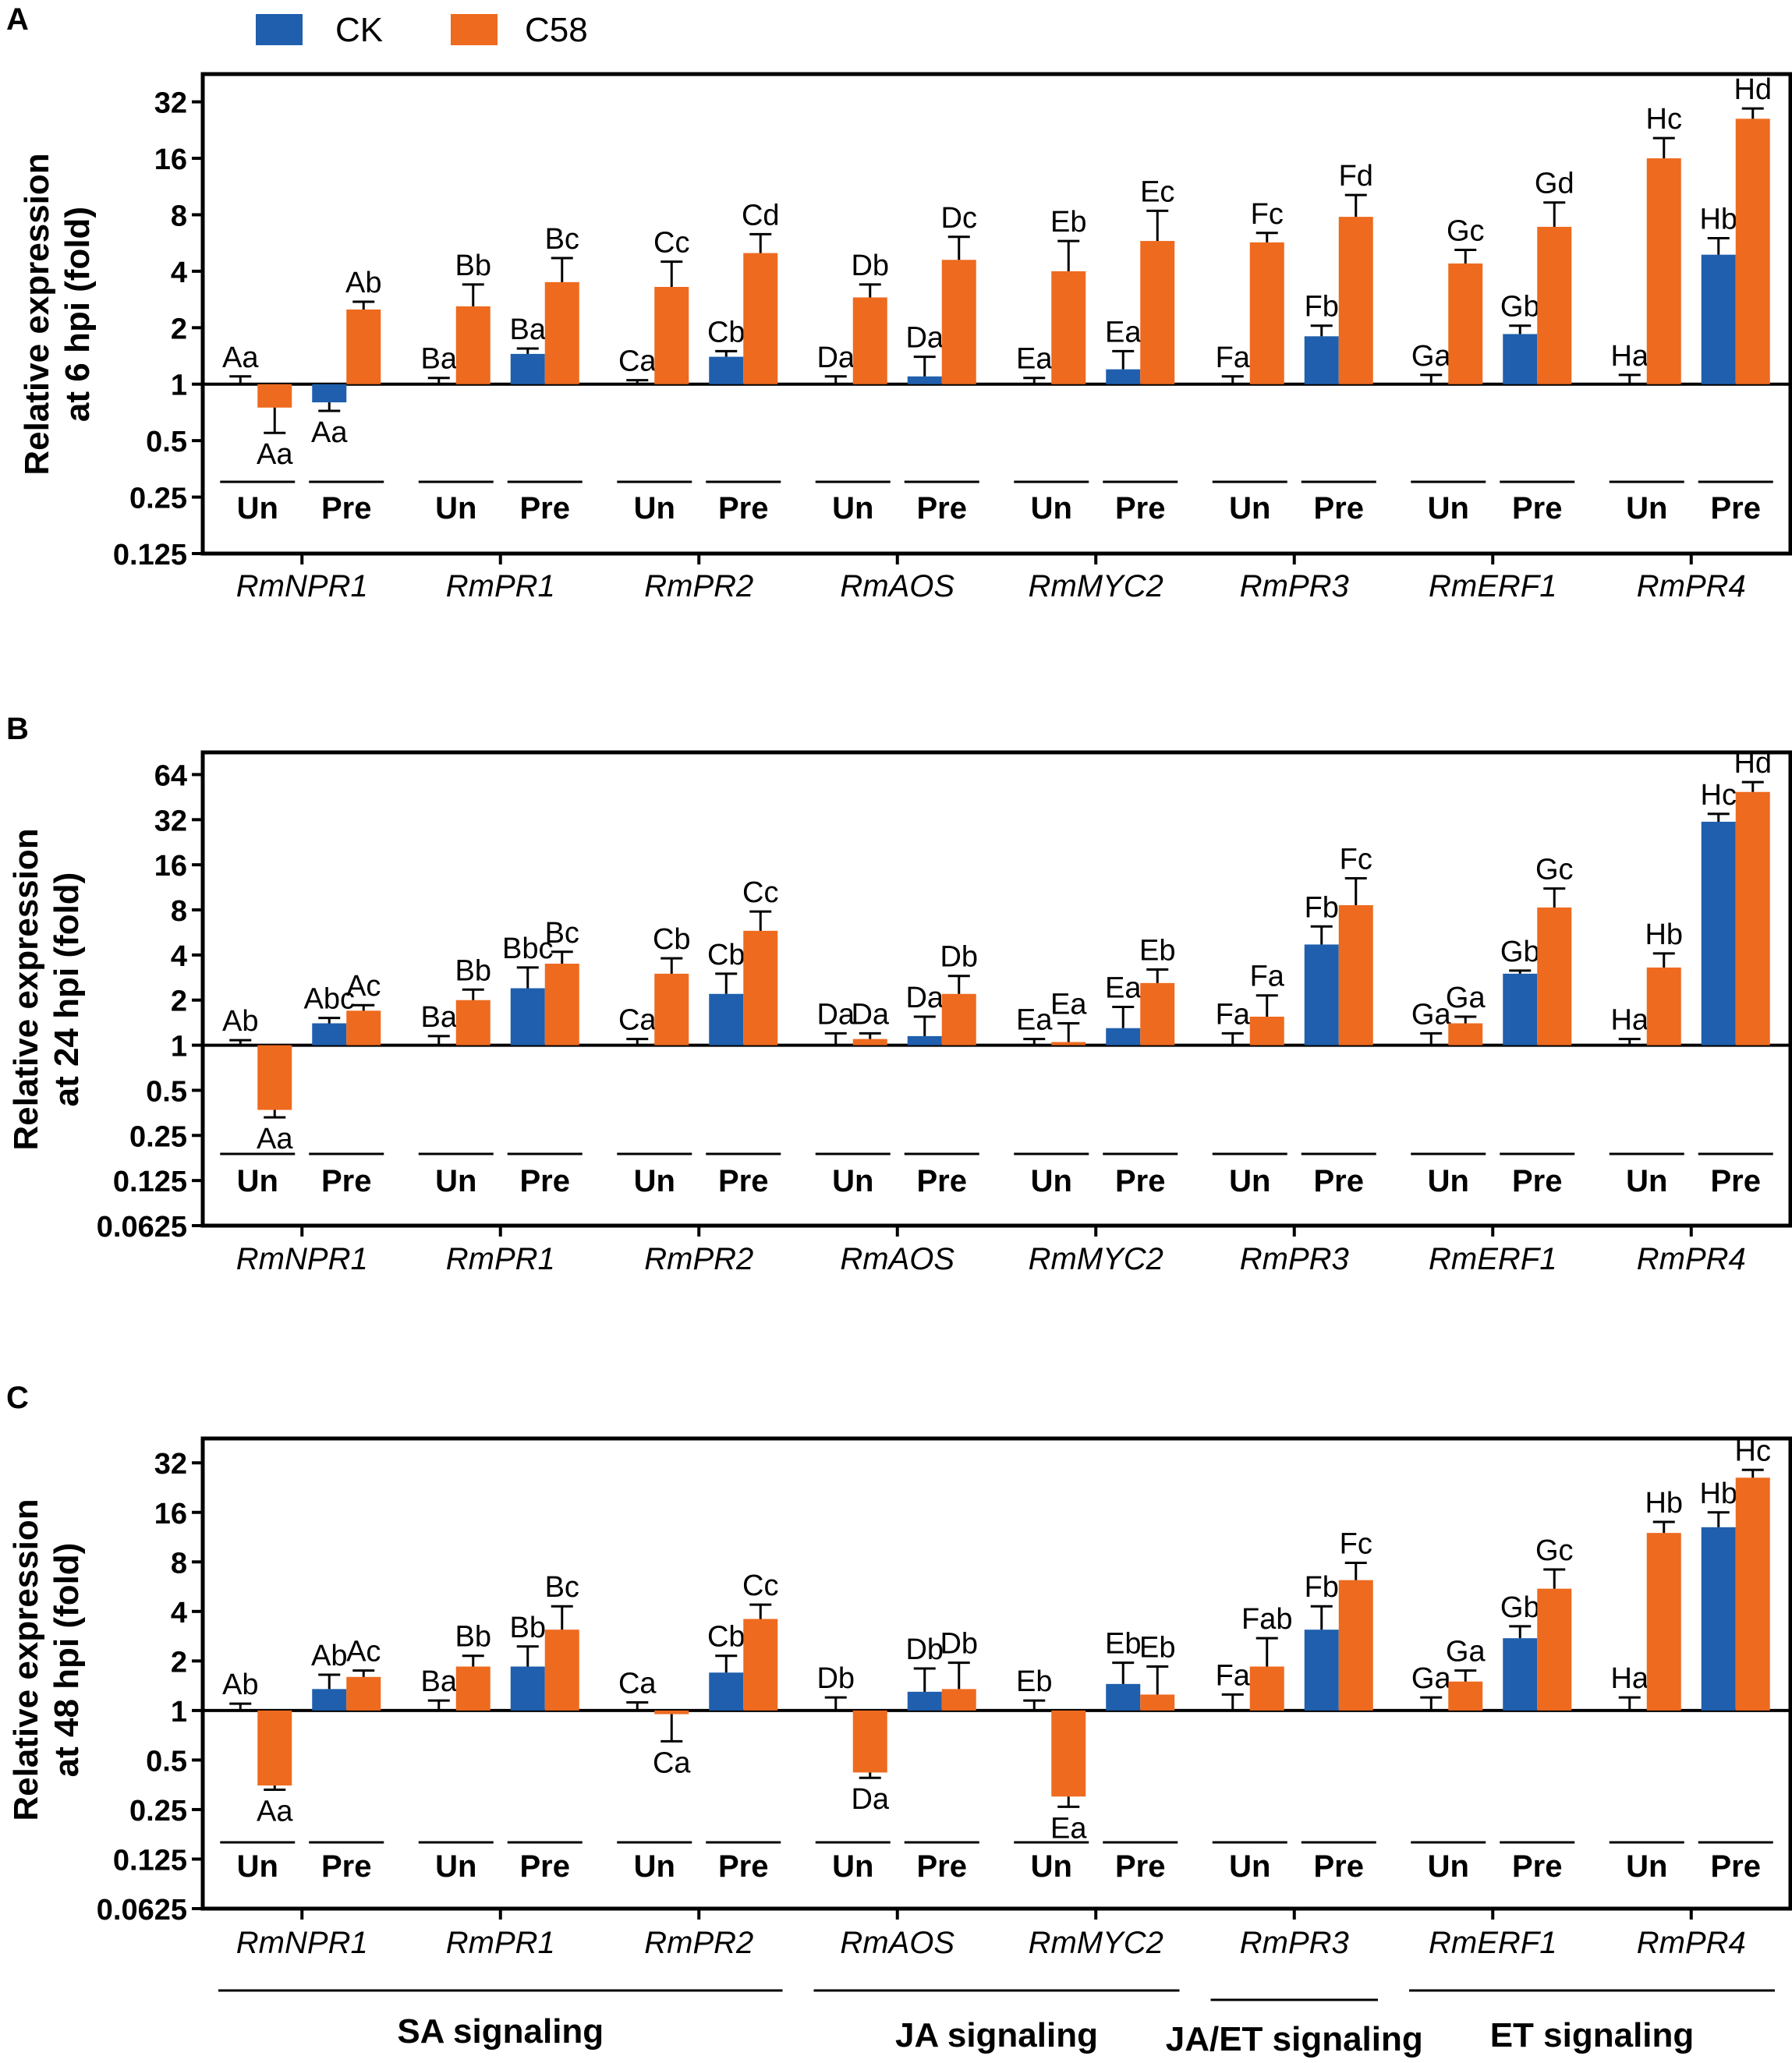 The width and height of the screenshot is (1792, 2063). What do you see at coordinates (760, 1585) in the screenshot?
I see `panel-c-sig-label: Cc` at bounding box center [760, 1585].